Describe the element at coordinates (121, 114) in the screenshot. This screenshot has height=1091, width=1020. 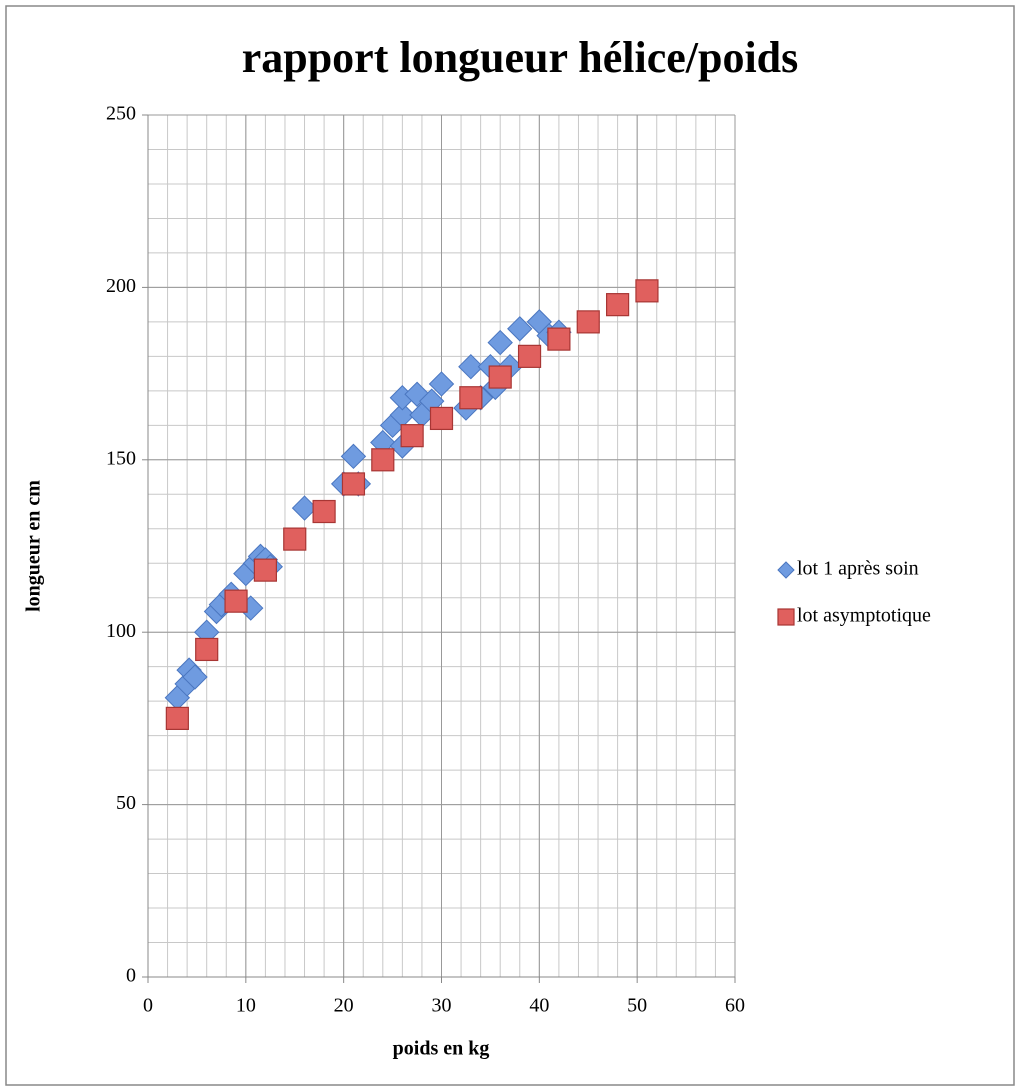
I see `y-tick-label: 250` at that location.